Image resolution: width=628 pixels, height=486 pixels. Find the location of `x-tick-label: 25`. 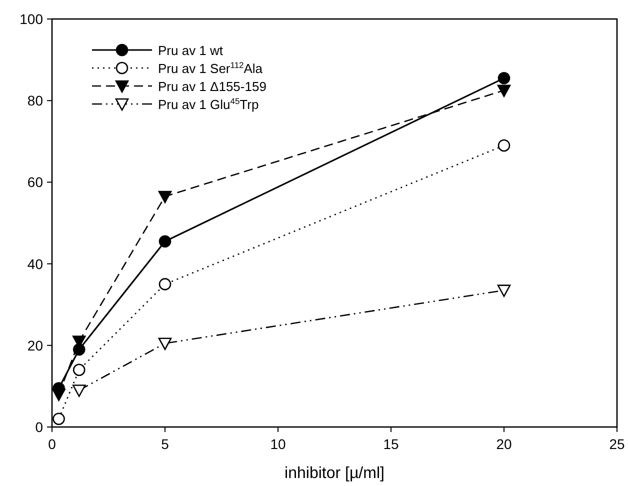

x-tick-label: 25 is located at coordinates (617, 444).